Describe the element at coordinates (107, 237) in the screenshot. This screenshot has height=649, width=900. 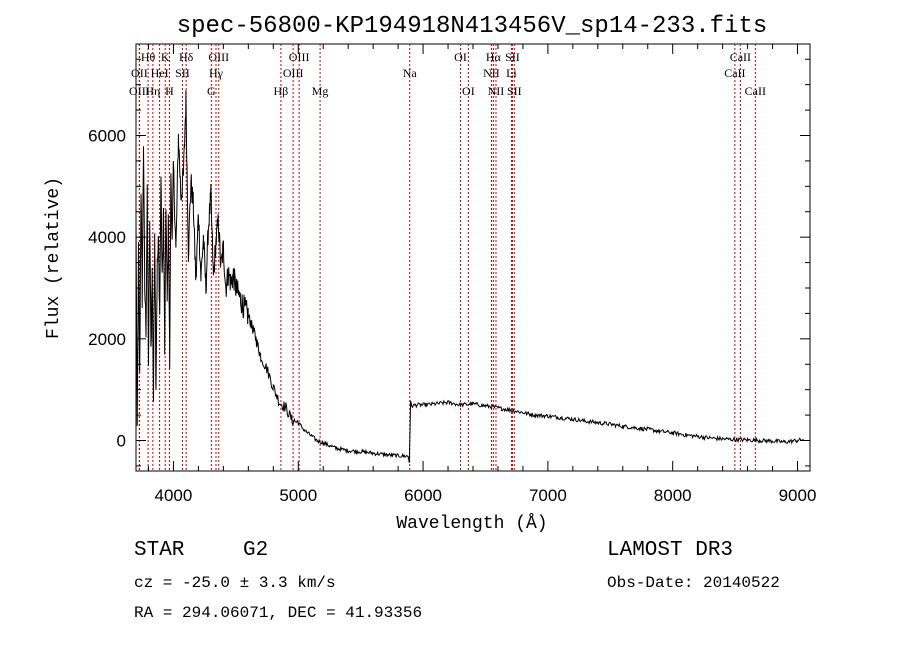
I see `y-tick-label: 4000` at that location.